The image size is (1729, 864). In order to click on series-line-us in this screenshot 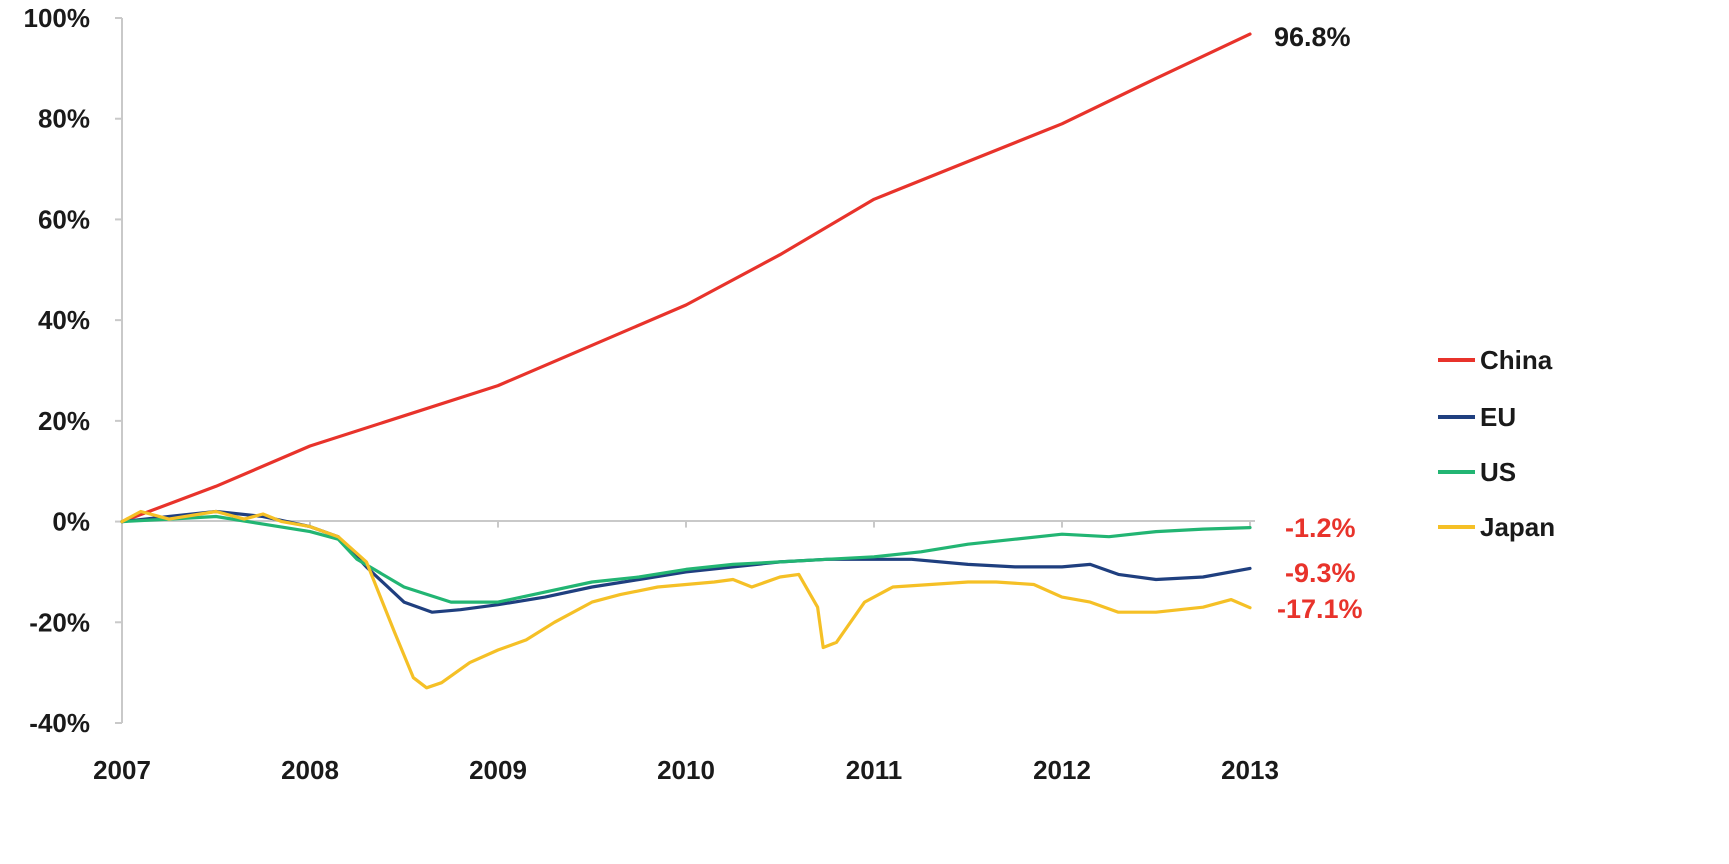, I will do `click(686, 559)`.